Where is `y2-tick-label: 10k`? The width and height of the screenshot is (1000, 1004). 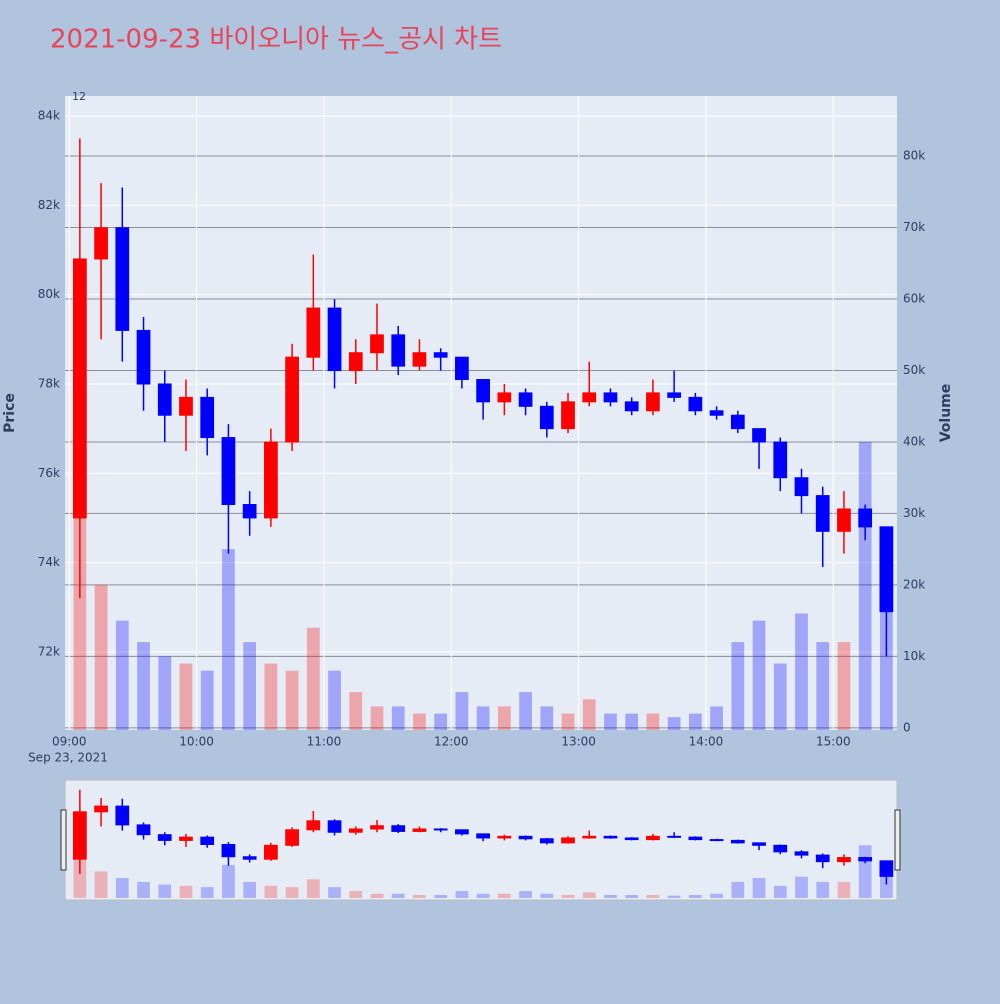
y2-tick-label: 10k is located at coordinates (914, 656).